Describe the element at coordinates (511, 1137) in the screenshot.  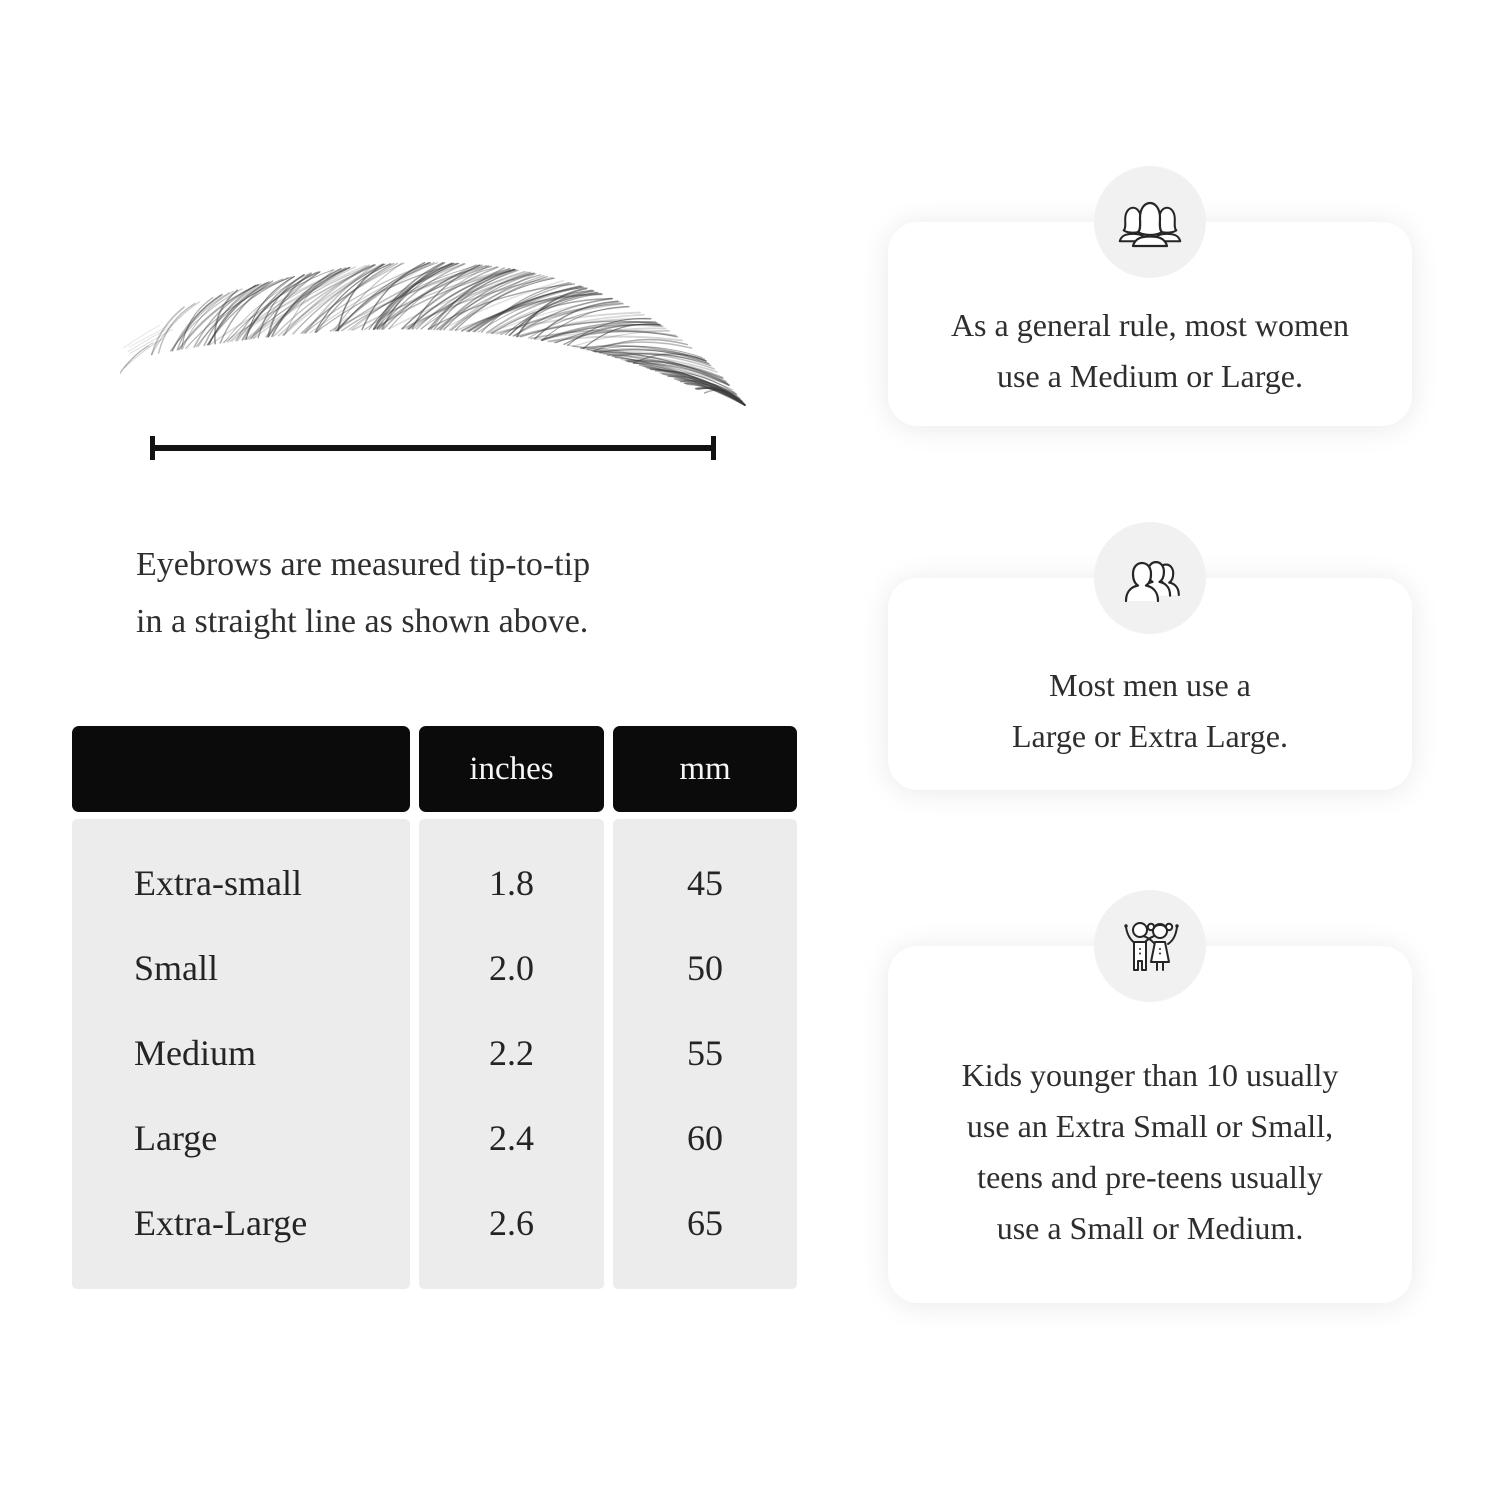
I see `table-cell-inches: 2.4` at that location.